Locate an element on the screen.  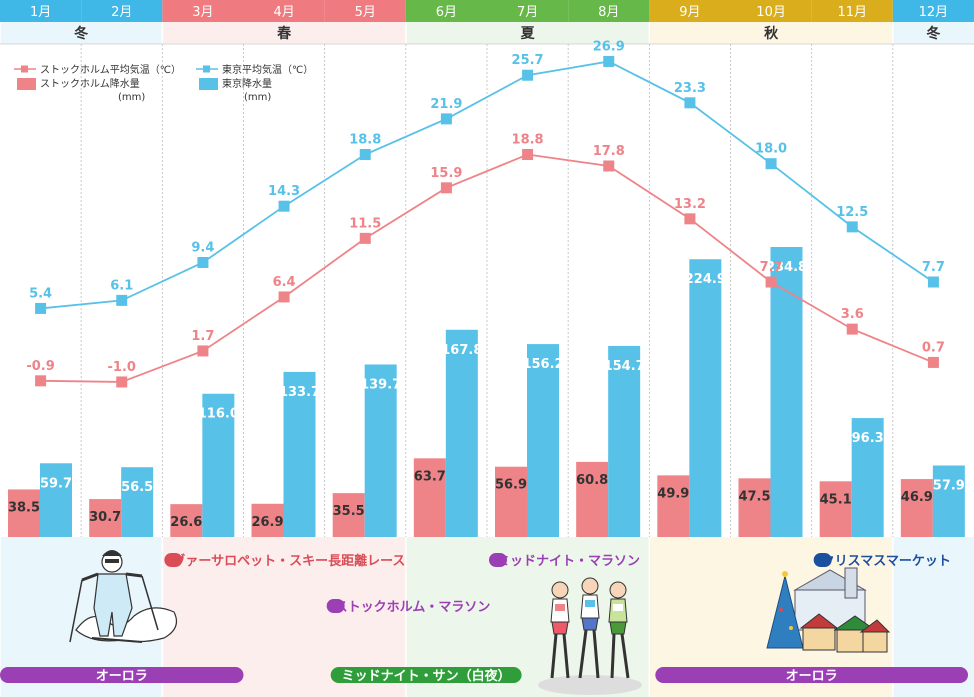
tokyo-temp-label: 23.3 is located at coordinates (690, 88).